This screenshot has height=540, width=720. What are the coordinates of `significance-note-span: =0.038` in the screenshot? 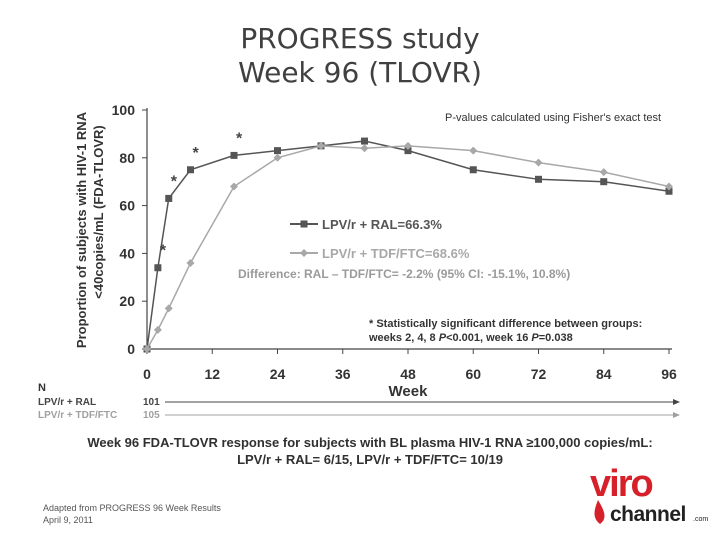 It's located at (556, 338).